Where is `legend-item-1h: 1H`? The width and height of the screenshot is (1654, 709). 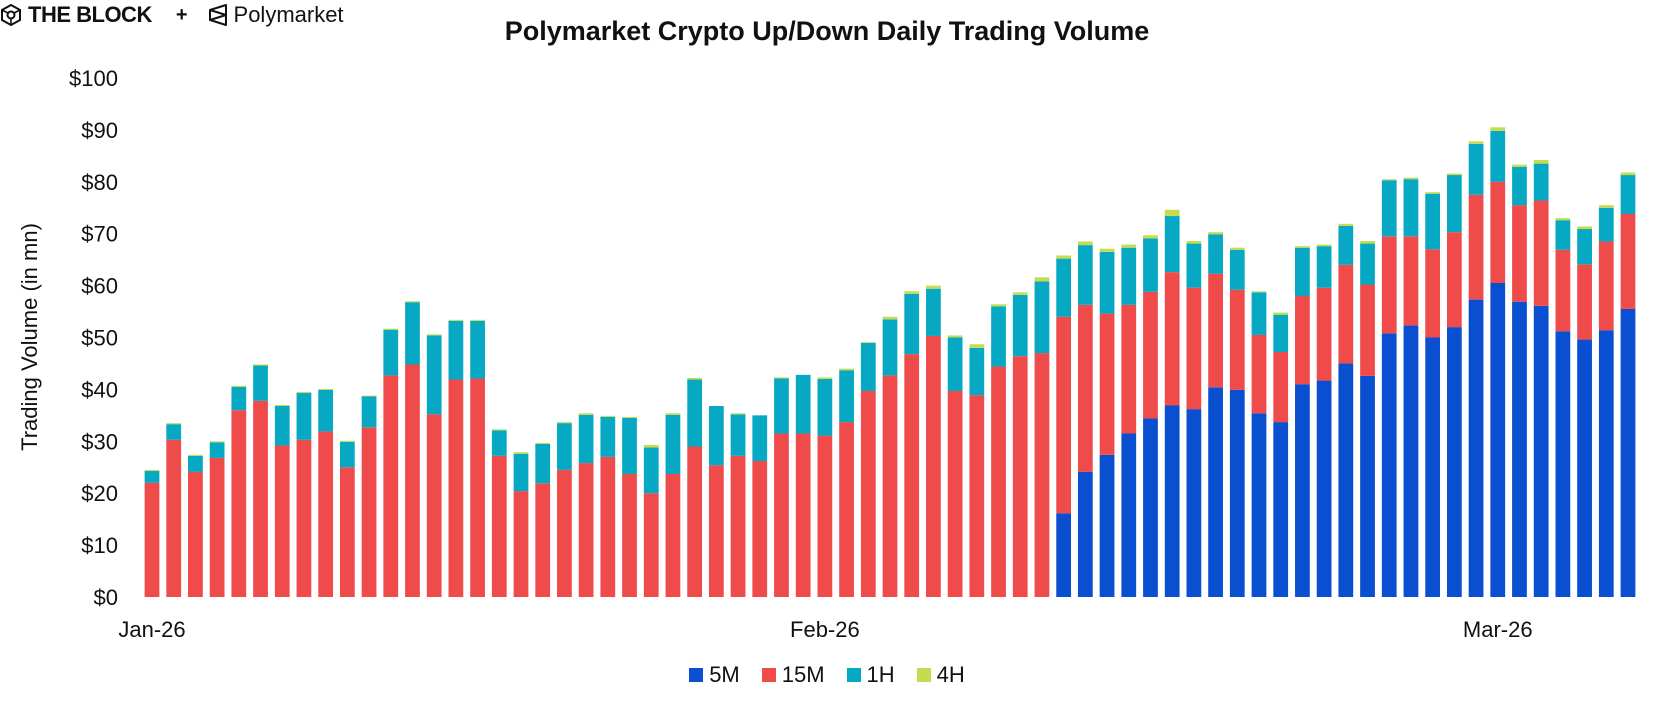
legend-item-1h: 1H is located at coordinates (870, 675).